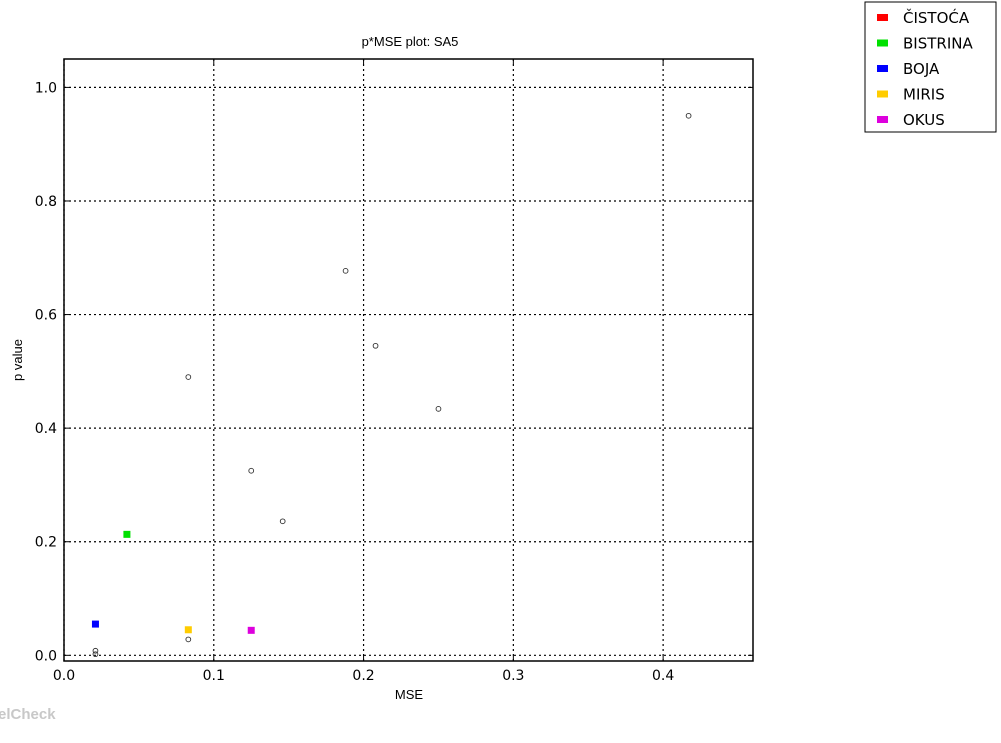  What do you see at coordinates (214, 676) in the screenshot?
I see `x-tick-label: 0.1` at bounding box center [214, 676].